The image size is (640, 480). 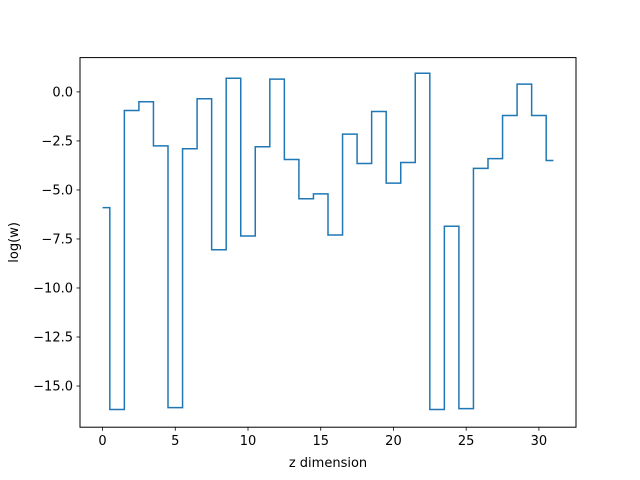 I want to click on x-axis-label: z dimension, so click(x=328, y=463).